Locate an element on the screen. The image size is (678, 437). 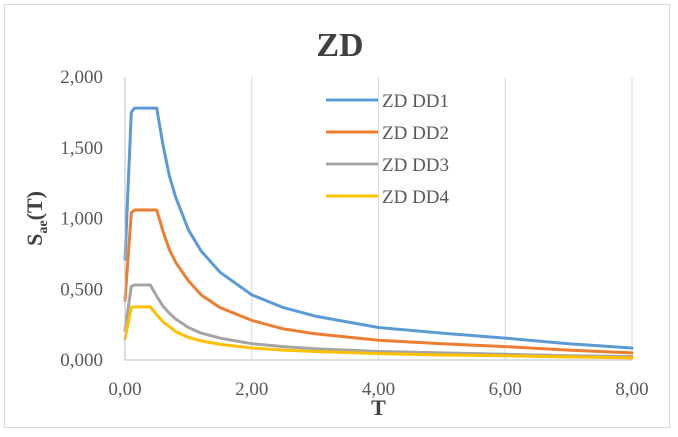
y-axis-title-tail: (T) is located at coordinates (34, 205).